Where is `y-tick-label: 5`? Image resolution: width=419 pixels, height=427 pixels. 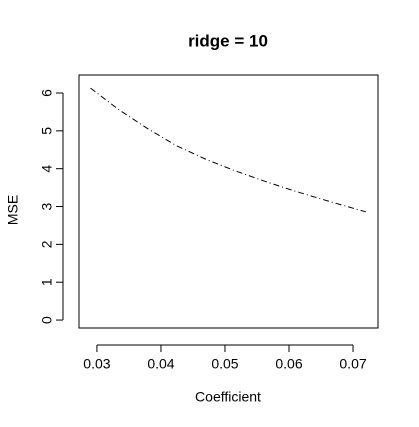
y-tick-label: 5 is located at coordinates (47, 131).